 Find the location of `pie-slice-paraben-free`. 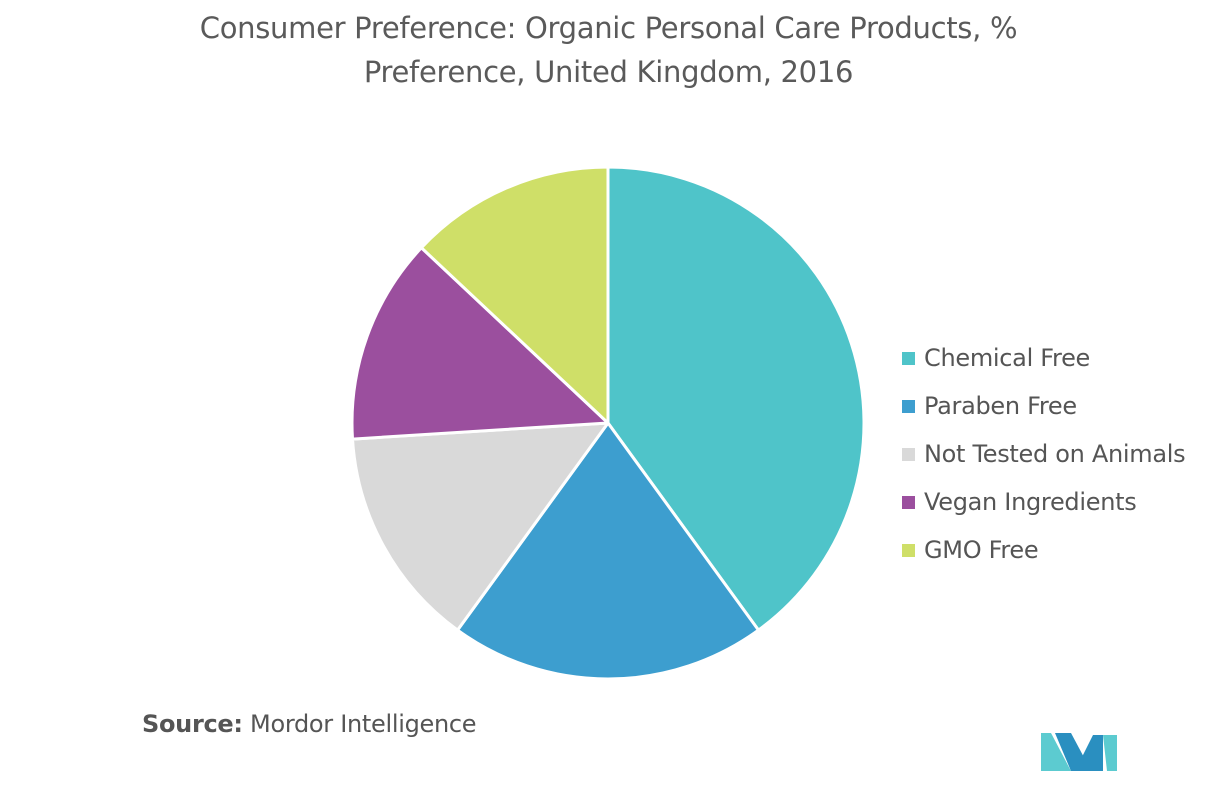

pie-slice-paraben-free is located at coordinates (608, 551).